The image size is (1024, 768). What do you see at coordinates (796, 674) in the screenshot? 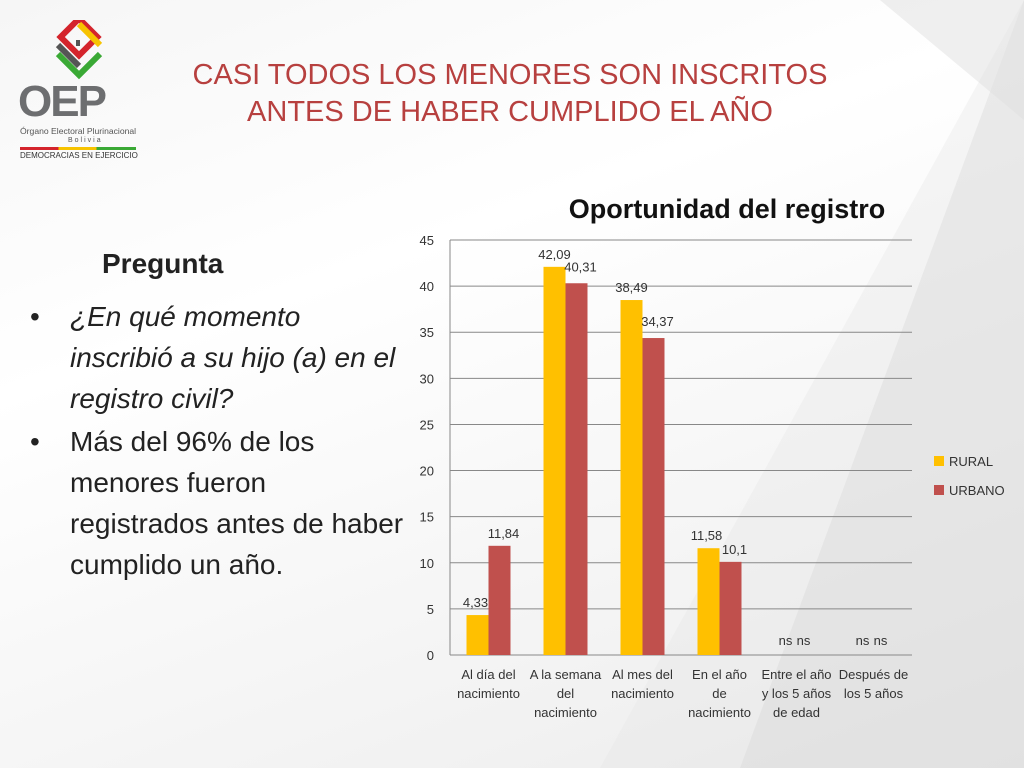
I see `x-tick-label: Entre el año` at bounding box center [796, 674].